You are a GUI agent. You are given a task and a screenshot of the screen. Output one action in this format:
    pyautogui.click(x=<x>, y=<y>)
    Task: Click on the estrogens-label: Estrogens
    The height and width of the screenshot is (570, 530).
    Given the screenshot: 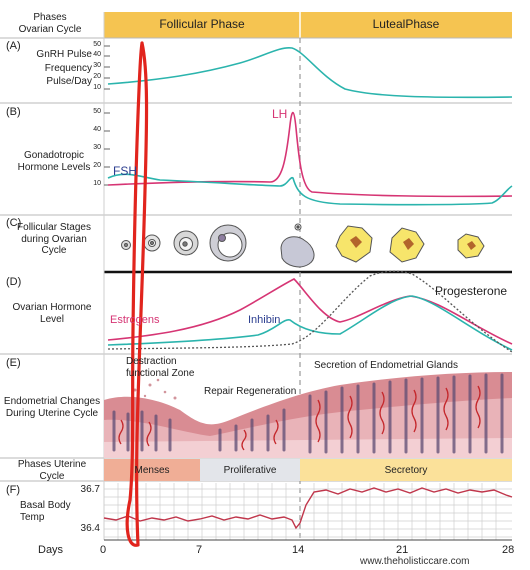 What is the action you would take?
    pyautogui.click(x=135, y=320)
    